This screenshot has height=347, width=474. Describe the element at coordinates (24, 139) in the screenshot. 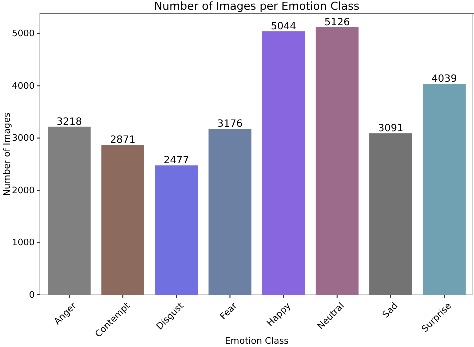

I see `y-tick-label: 3000` at that location.